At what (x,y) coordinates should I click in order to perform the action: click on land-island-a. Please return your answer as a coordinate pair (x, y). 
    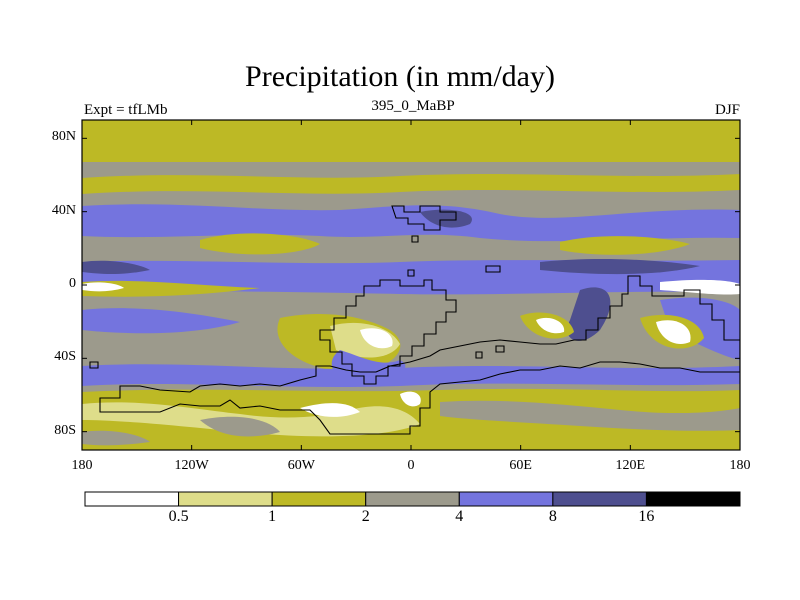
    Looking at the image, I should click on (415, 239).